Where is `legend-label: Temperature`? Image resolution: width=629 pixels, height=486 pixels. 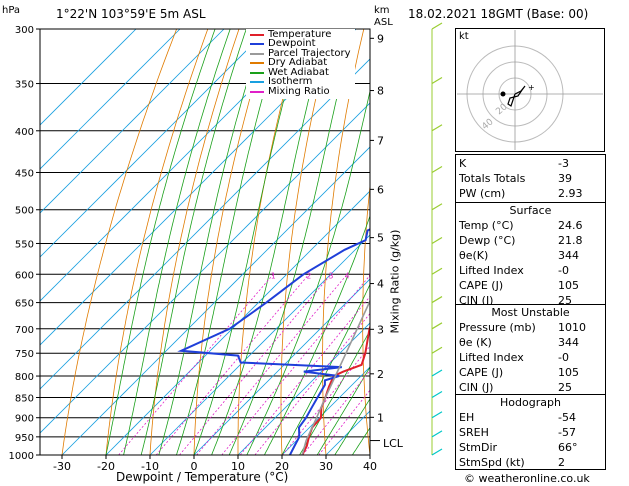 legend-label: Temperature is located at coordinates (300, 34).